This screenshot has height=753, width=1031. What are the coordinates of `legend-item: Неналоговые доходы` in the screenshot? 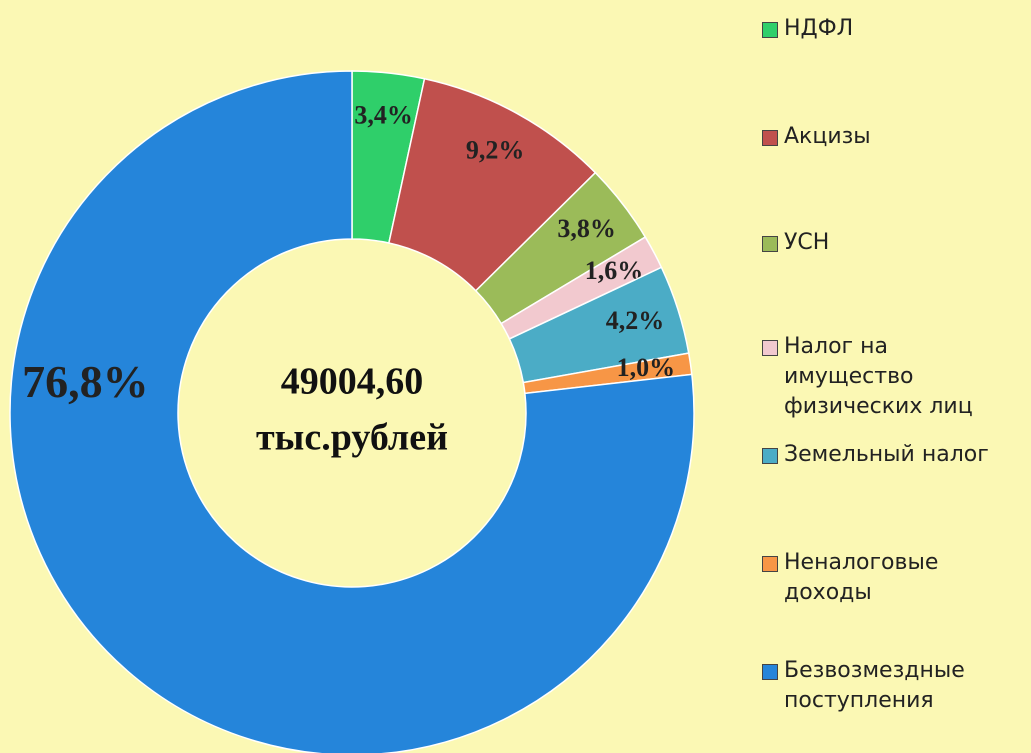 It's located at (893, 578).